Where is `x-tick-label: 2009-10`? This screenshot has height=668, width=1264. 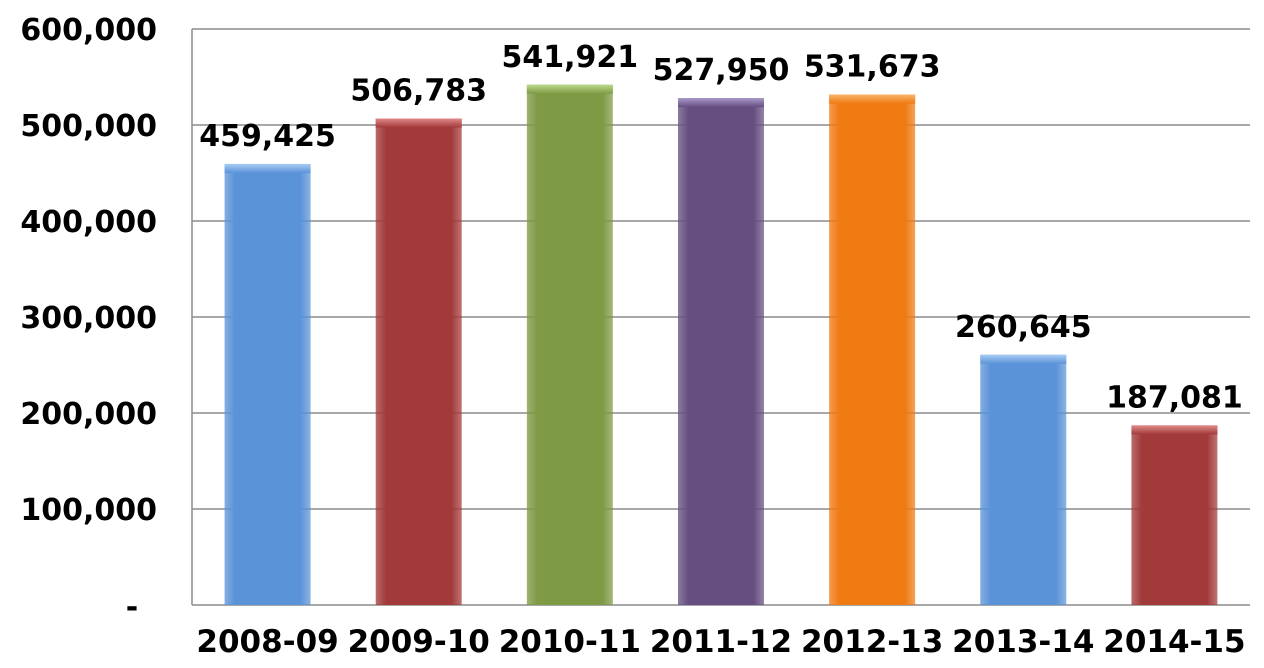 x-tick-label: 2009-10 is located at coordinates (419, 642).